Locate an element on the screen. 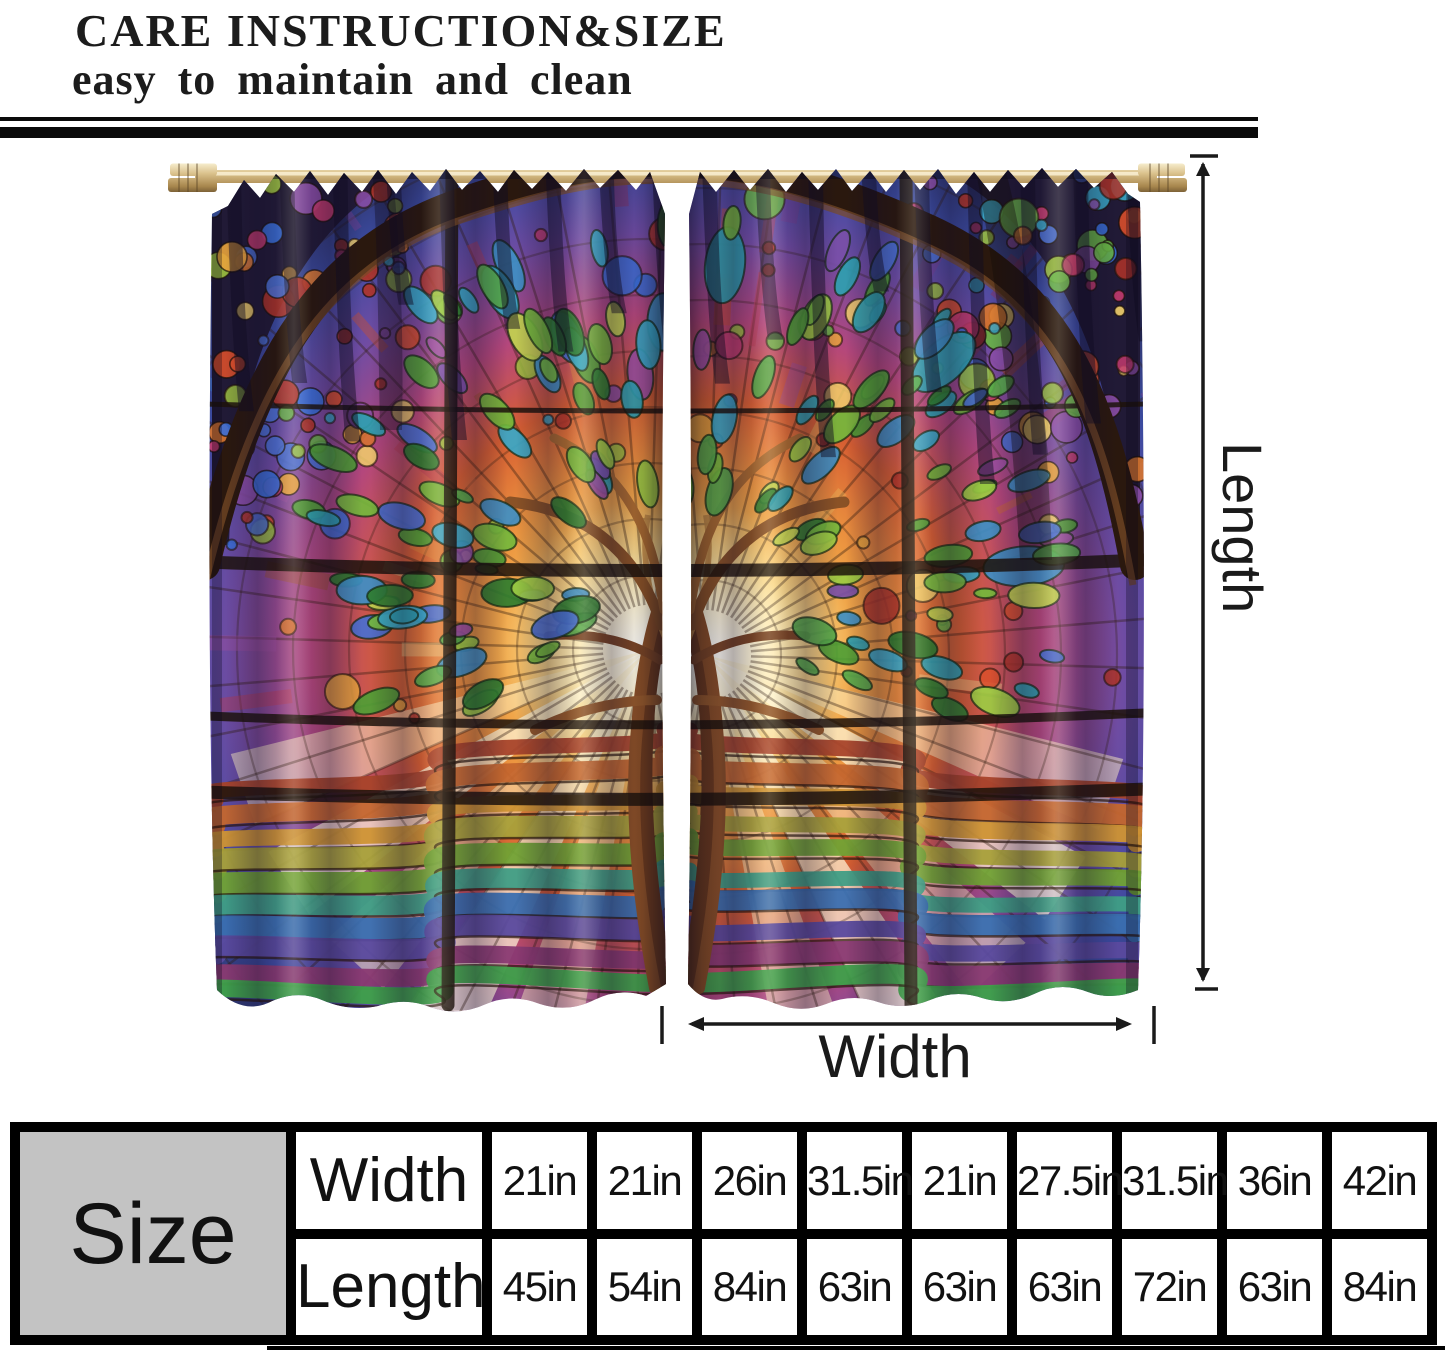 The image size is (1445, 1350). left-finial-icon is located at coordinates (192, 177).